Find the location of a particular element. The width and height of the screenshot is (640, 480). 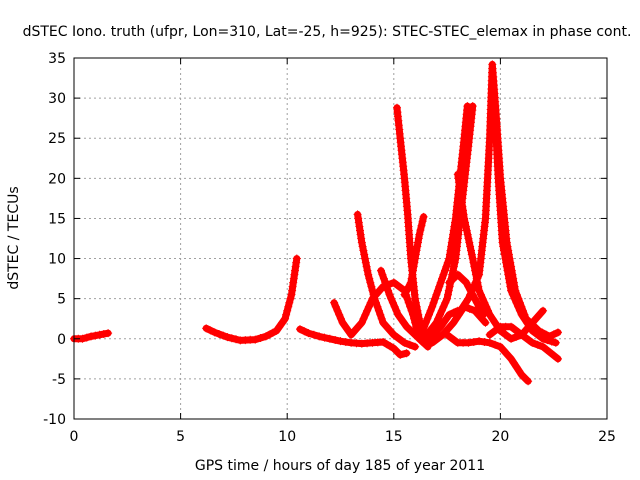

y-tick-label: 20 is located at coordinates (57, 179).